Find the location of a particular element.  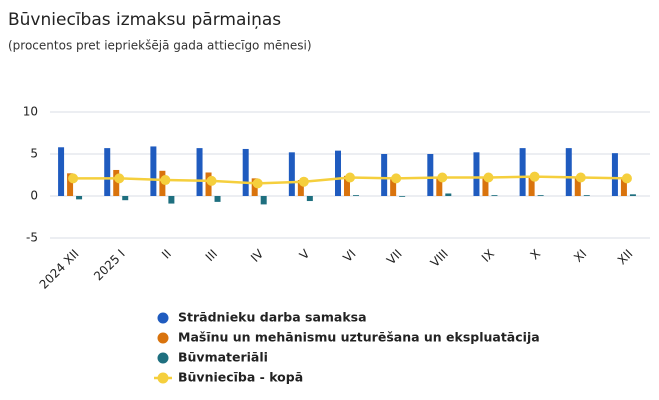

y-tick-label: -5 is located at coordinates (32, 238).